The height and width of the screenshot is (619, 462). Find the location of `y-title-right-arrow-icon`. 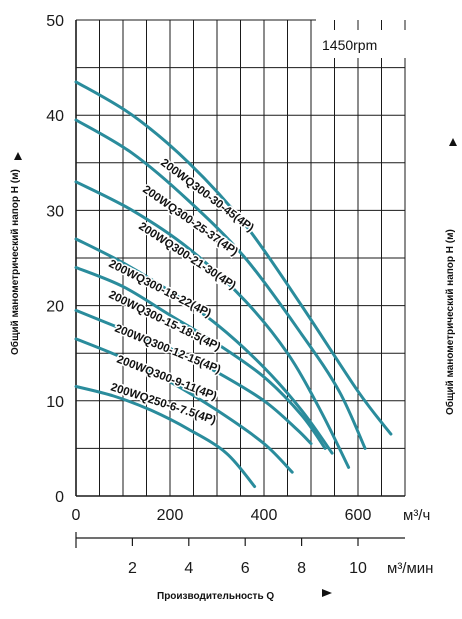

y-title-right-arrow-icon is located at coordinates (453, 142).